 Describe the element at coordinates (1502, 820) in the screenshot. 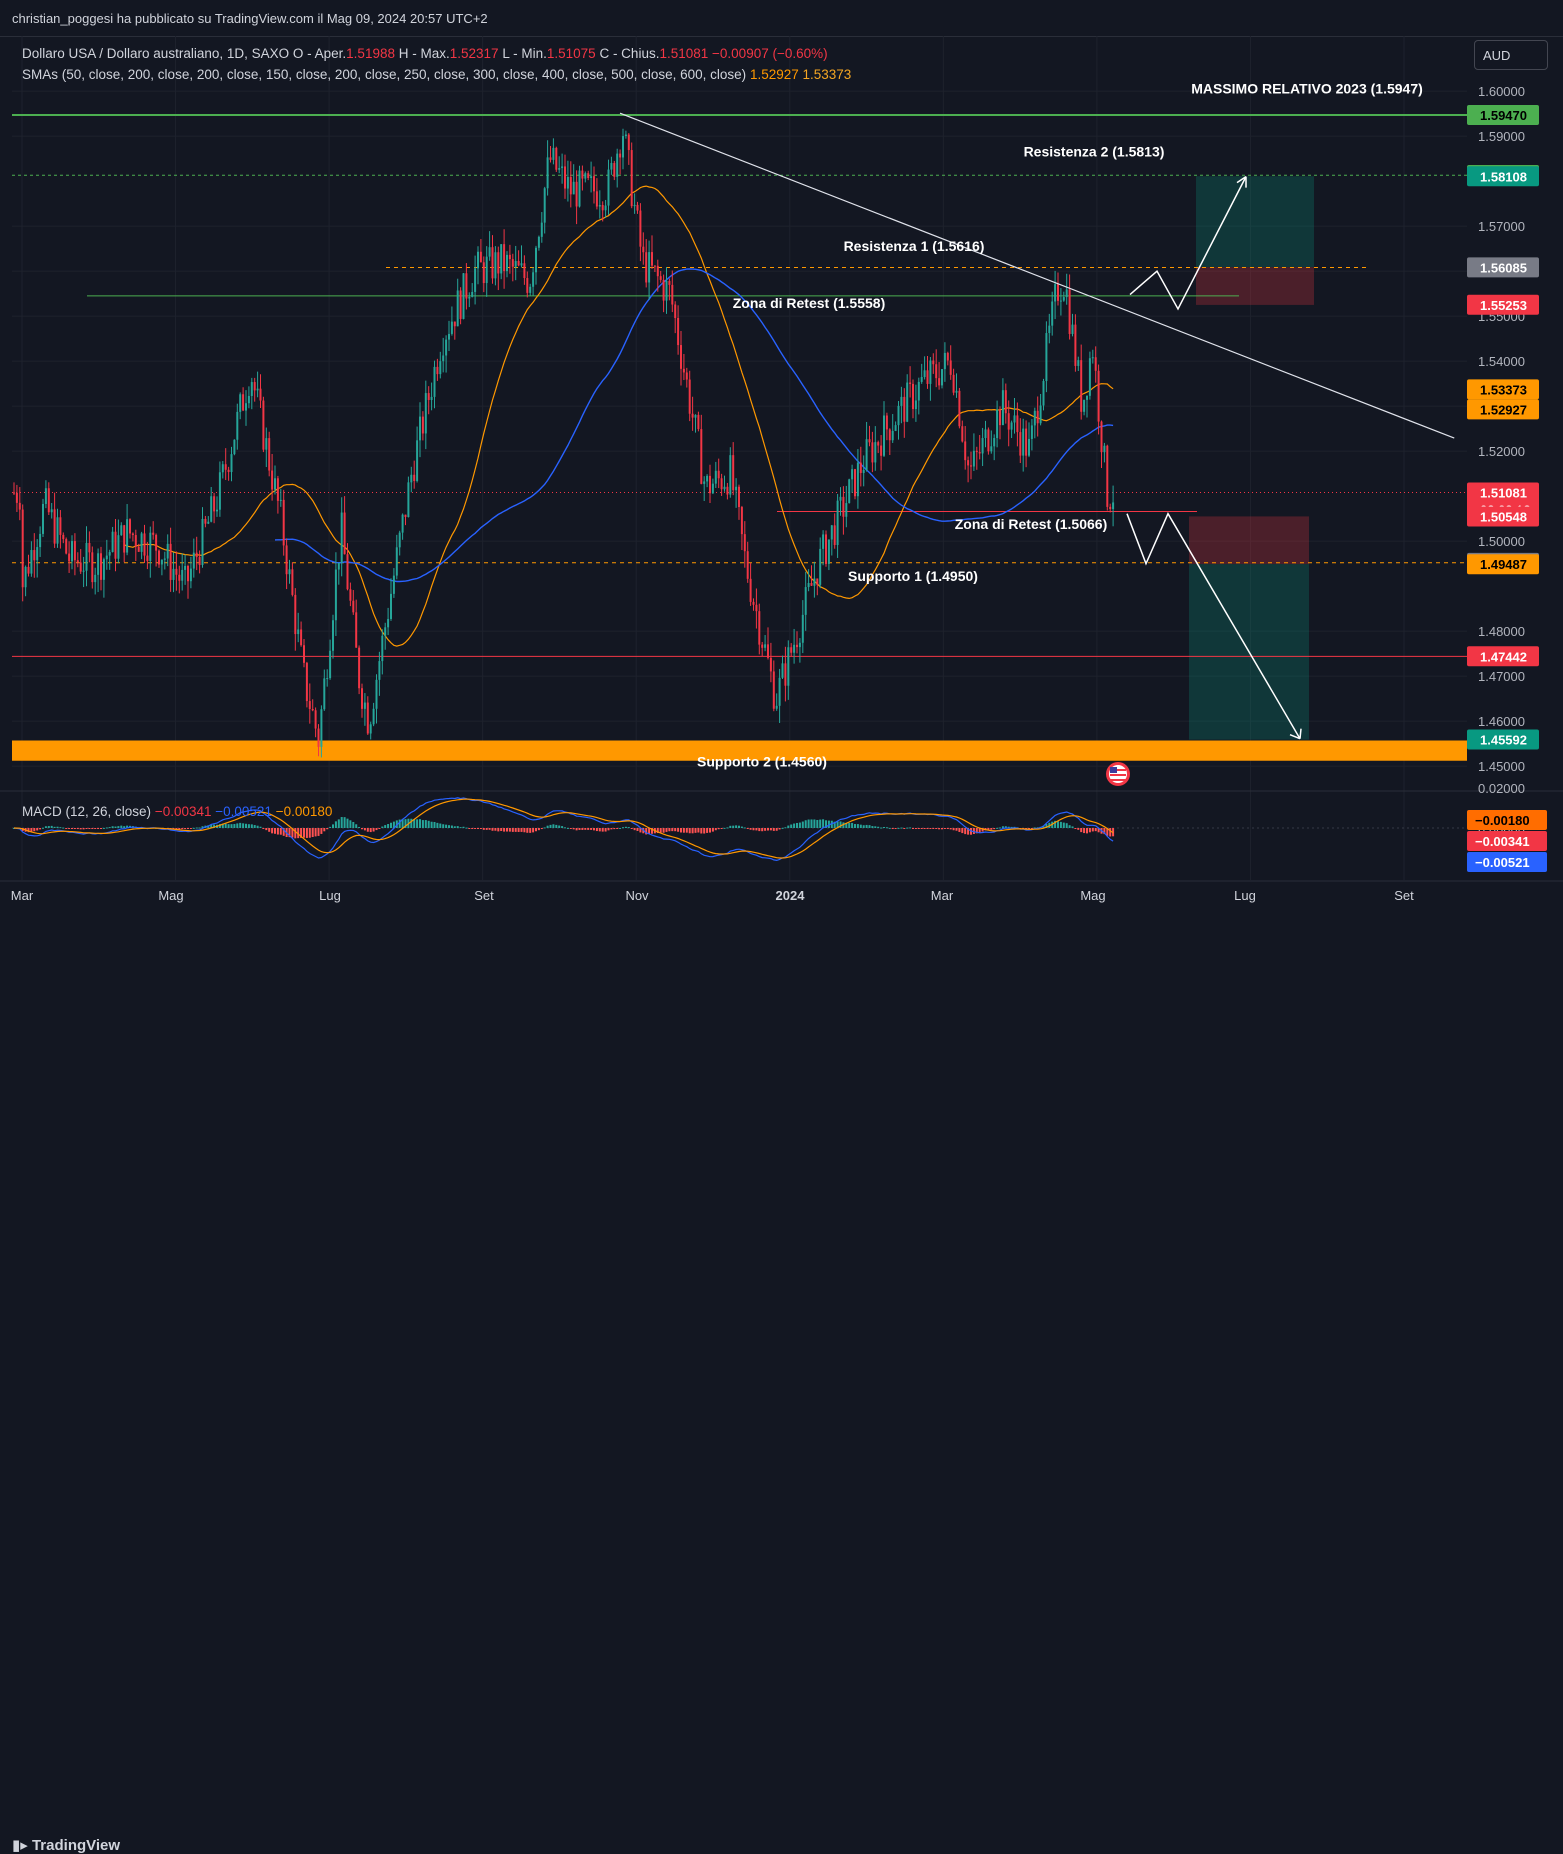

I see `macd-badge-label: −0.00180` at that location.